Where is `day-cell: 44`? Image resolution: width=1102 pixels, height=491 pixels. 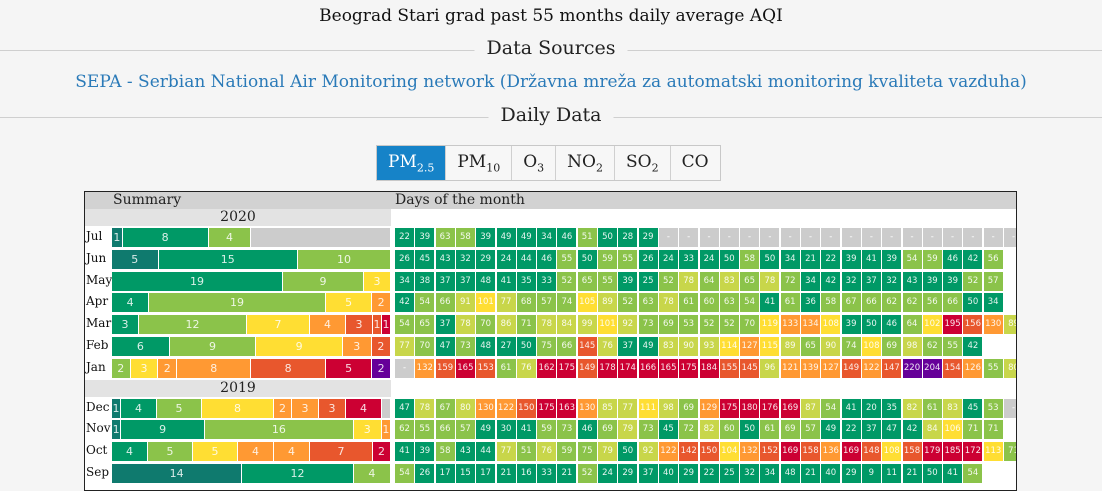 day-cell: 44 is located at coordinates (526, 259).